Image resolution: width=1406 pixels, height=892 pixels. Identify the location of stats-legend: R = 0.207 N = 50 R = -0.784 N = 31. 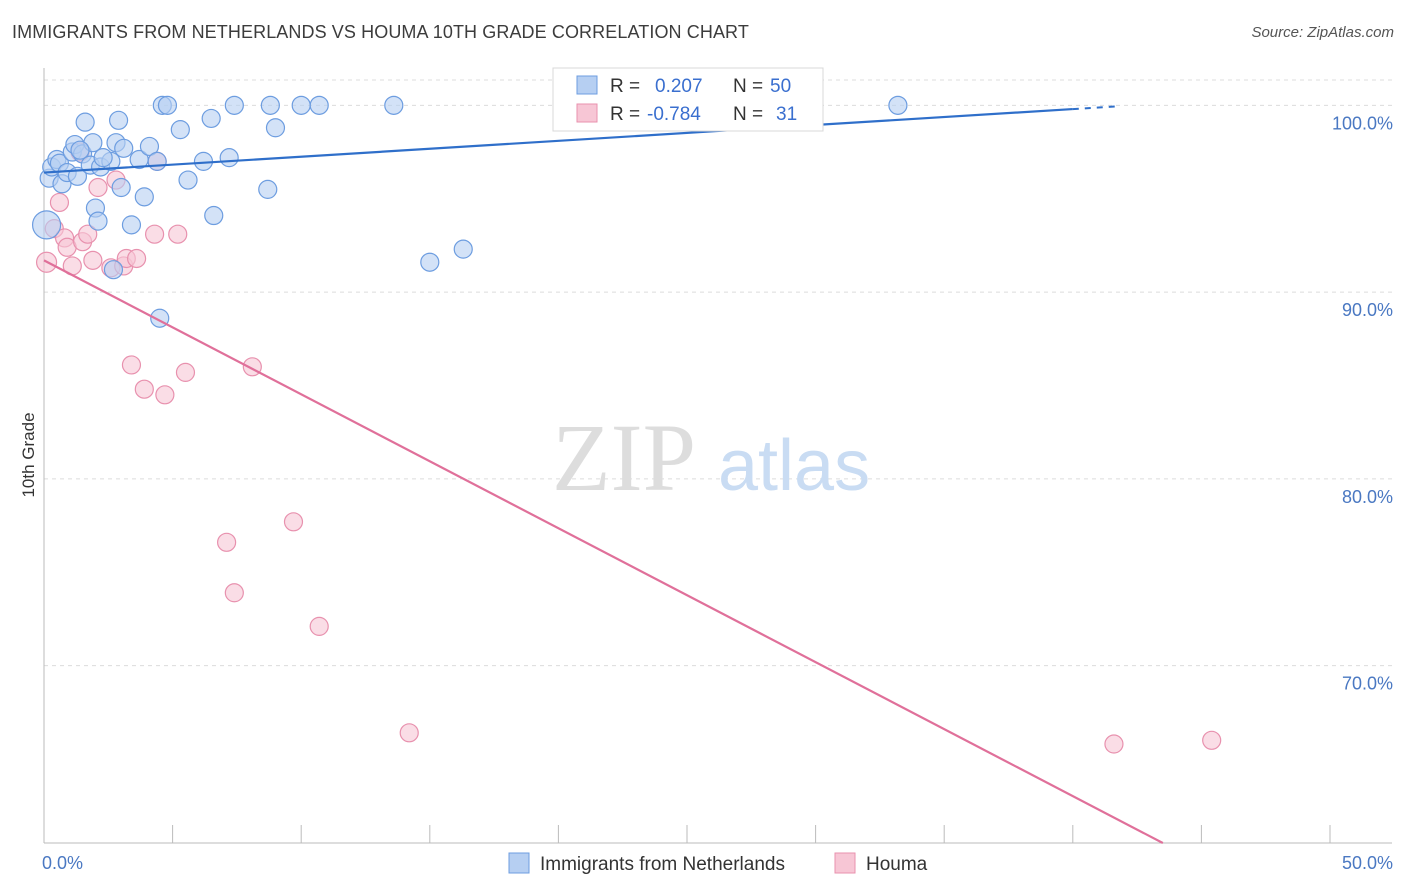
(688, 99).